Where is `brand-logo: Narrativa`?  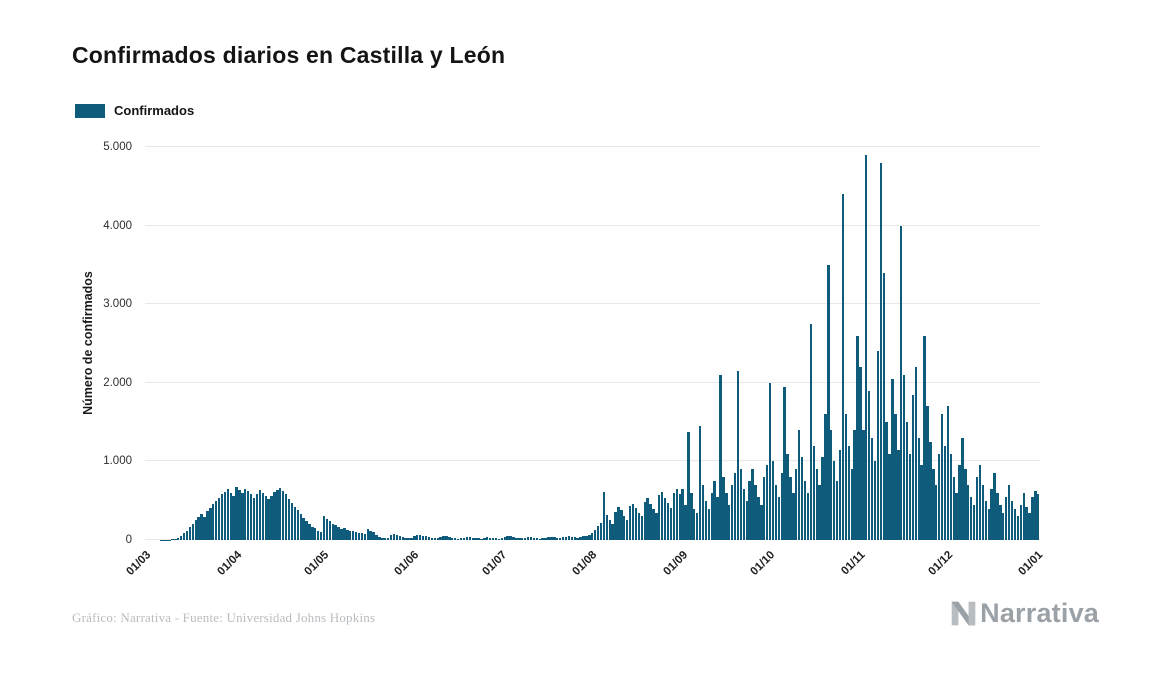 brand-logo: Narrativa is located at coordinates (1024, 613).